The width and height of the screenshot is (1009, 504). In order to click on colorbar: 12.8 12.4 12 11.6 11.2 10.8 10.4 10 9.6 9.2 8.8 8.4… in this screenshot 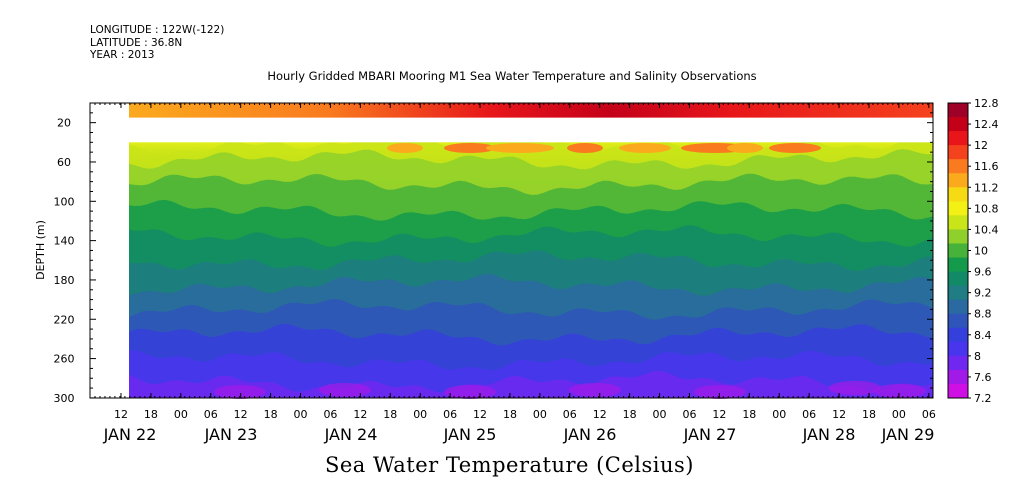, I will do `click(973, 251)`.